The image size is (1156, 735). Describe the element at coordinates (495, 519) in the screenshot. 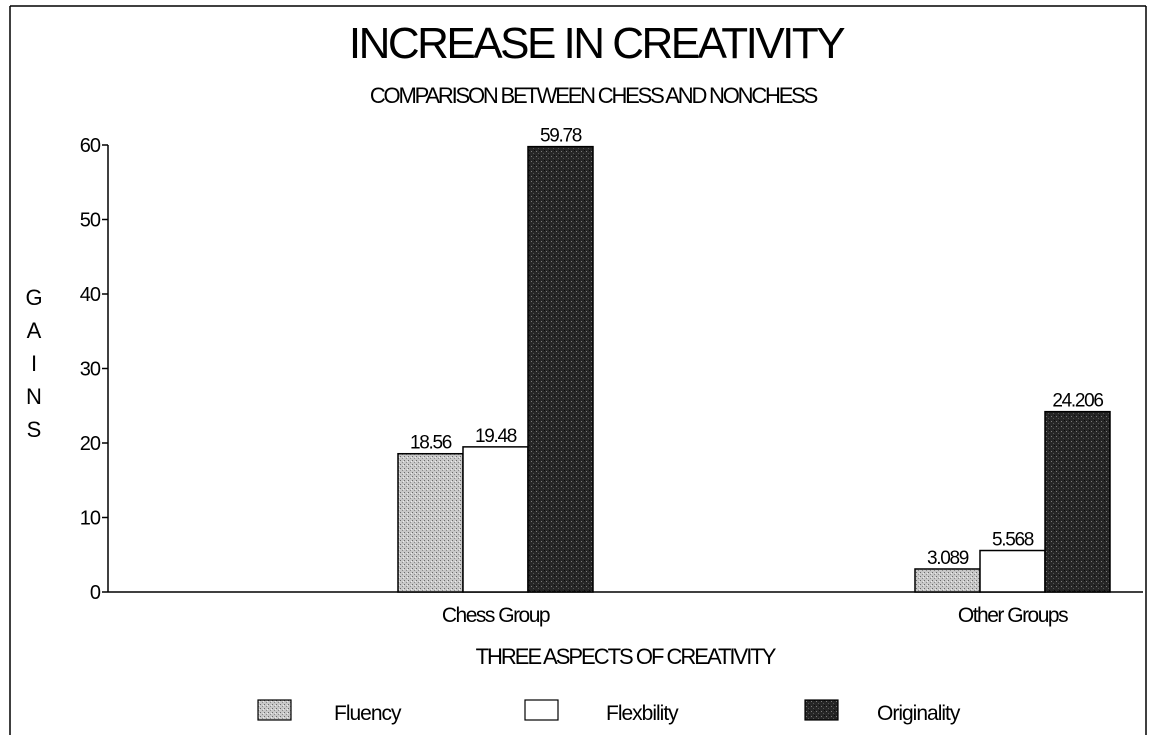

I see `bar-flexbility-chess` at that location.